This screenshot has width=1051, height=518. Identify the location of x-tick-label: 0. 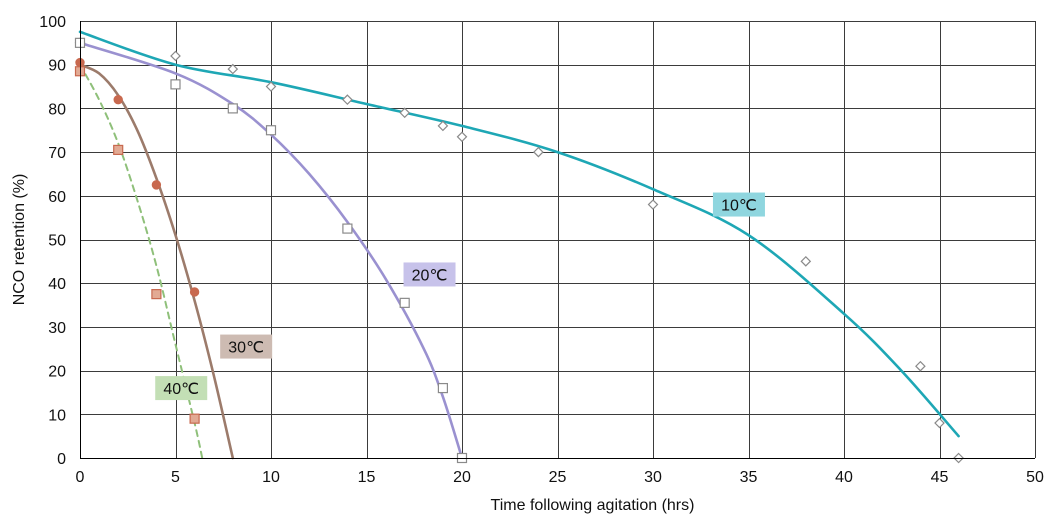
(80, 477).